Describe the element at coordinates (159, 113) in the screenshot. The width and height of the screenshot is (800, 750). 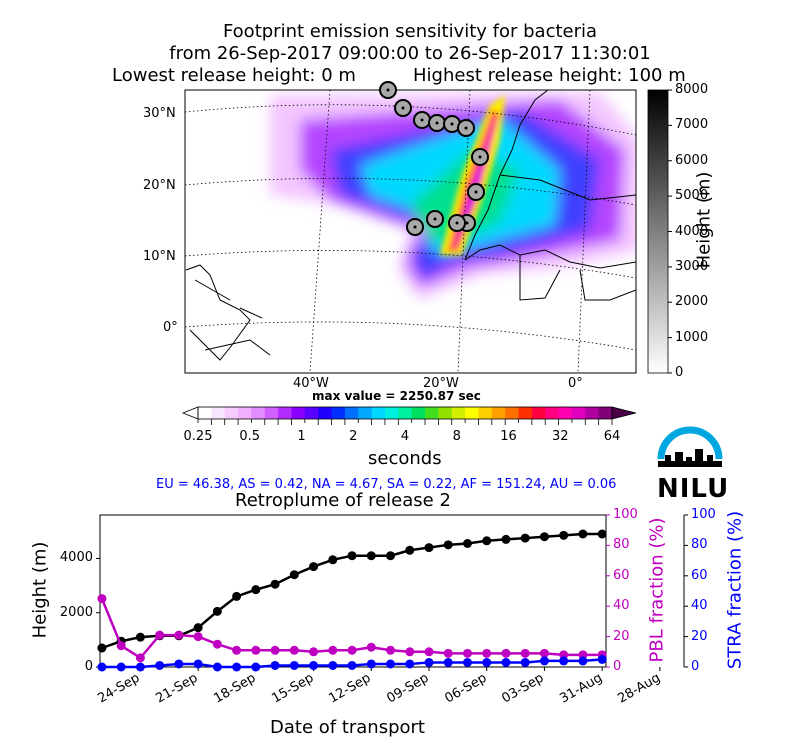
I see `lat-label-30n: 30°N` at that location.